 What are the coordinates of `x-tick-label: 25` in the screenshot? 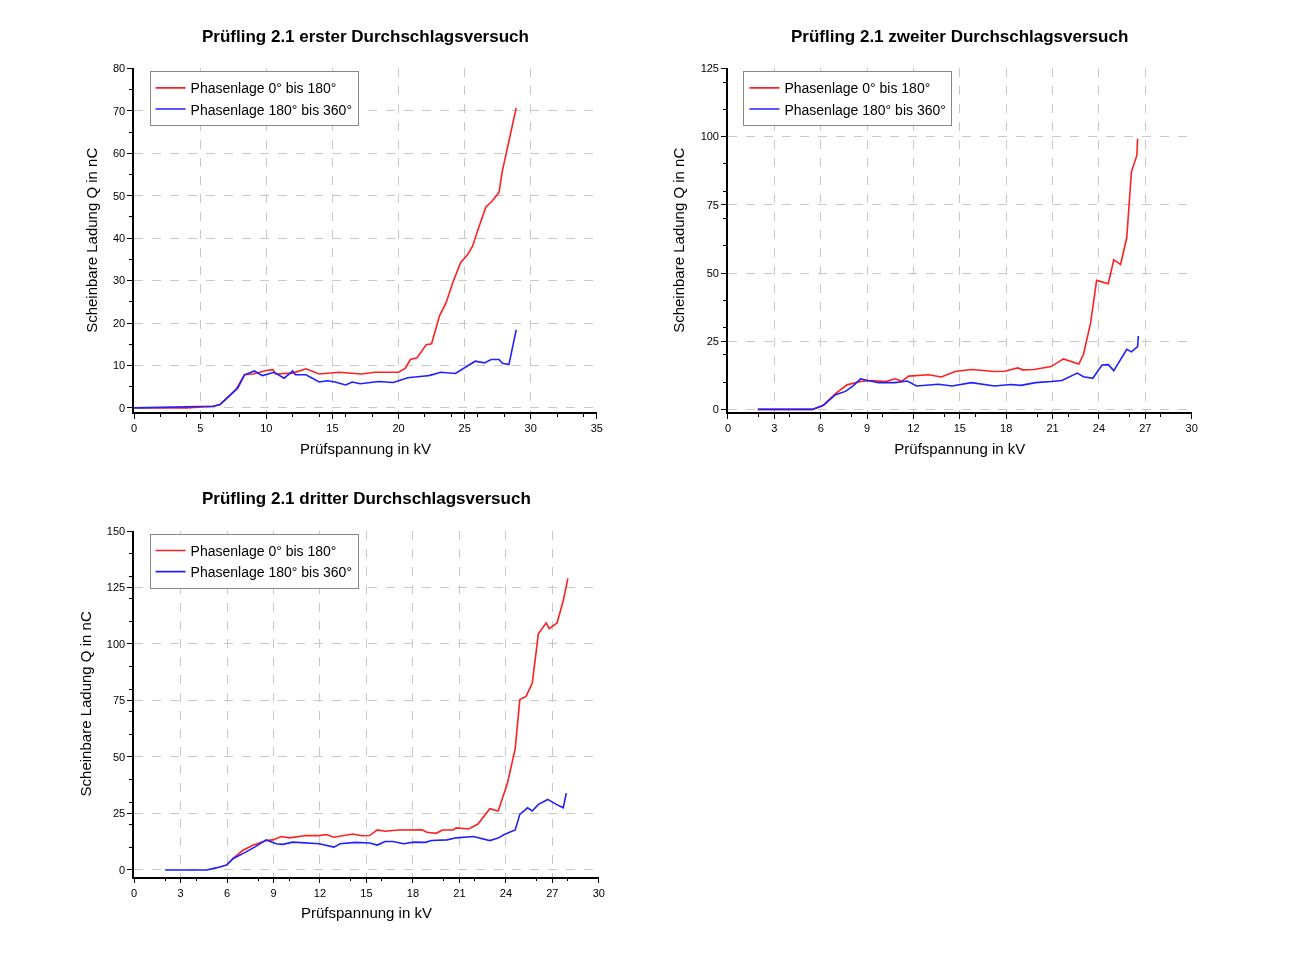 It's located at (464, 428).